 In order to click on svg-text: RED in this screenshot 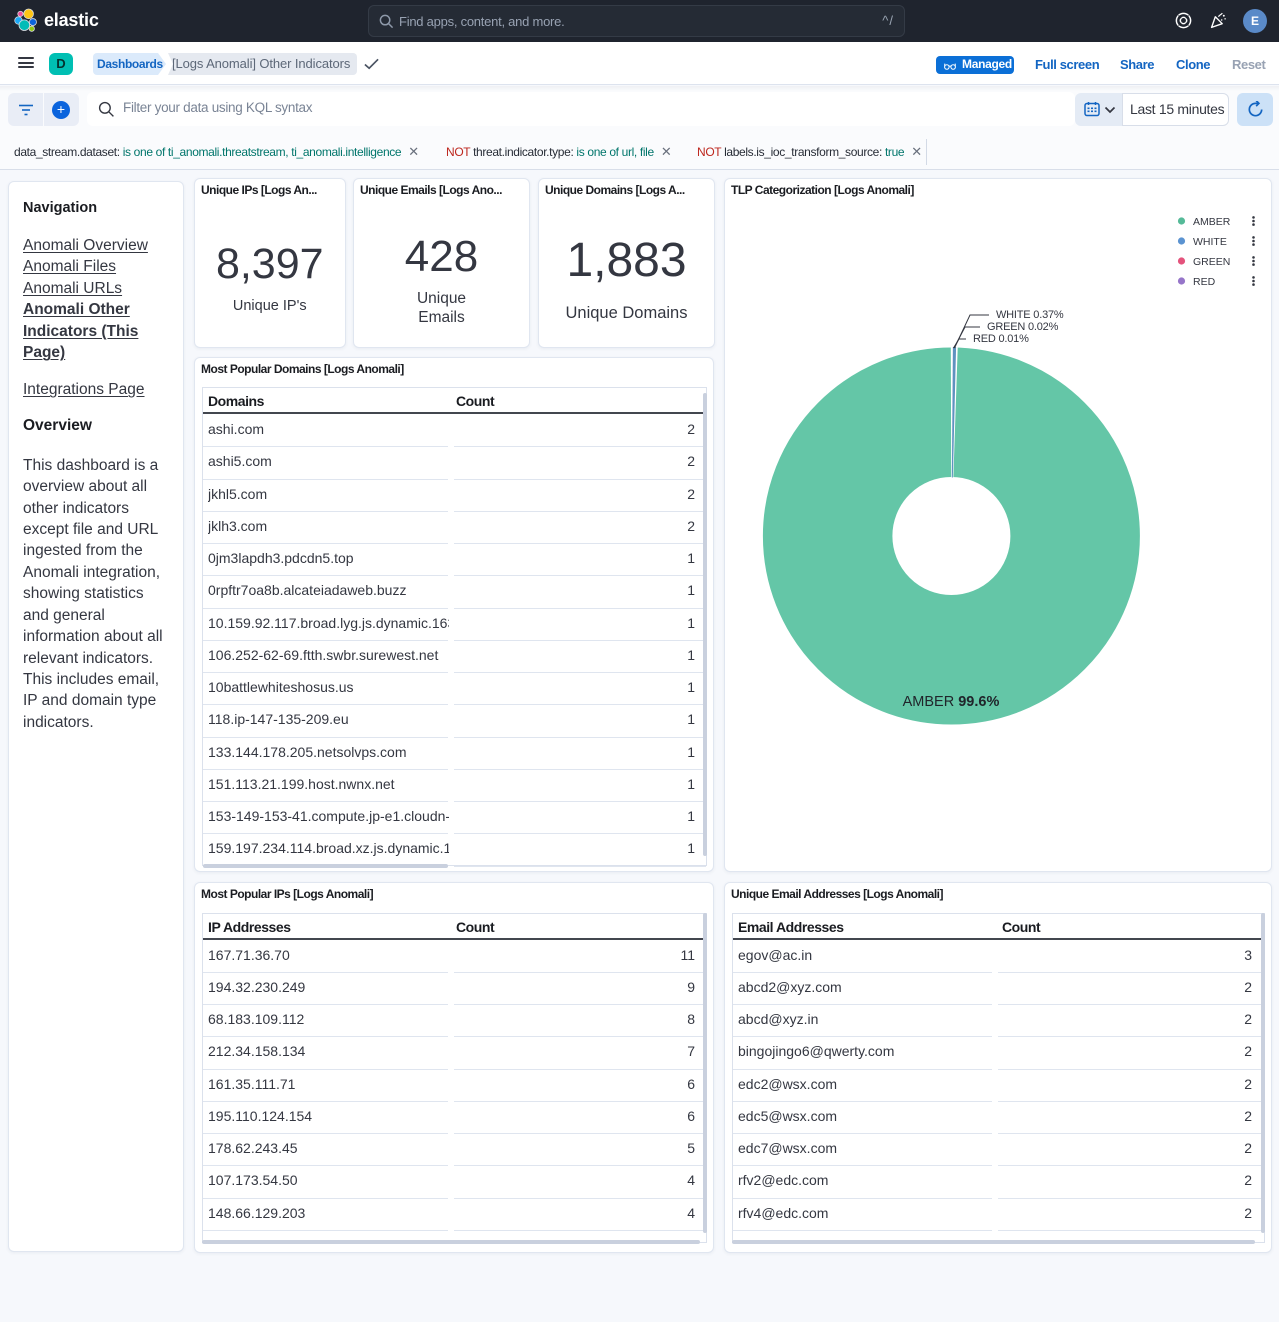, I will do `click(1204, 282)`.